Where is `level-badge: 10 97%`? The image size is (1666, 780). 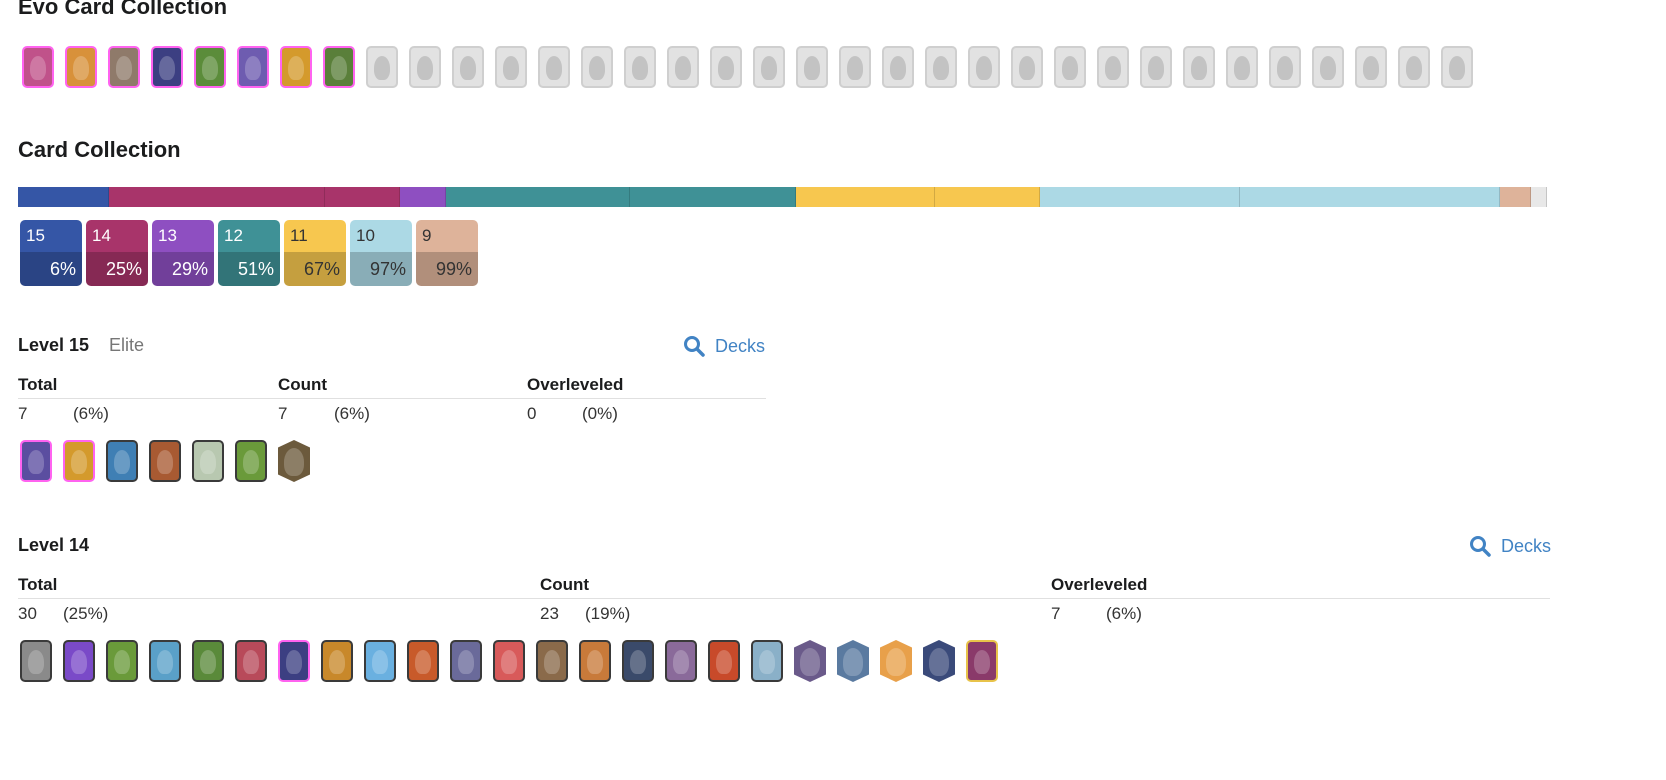 level-badge: 10 97% is located at coordinates (381, 253).